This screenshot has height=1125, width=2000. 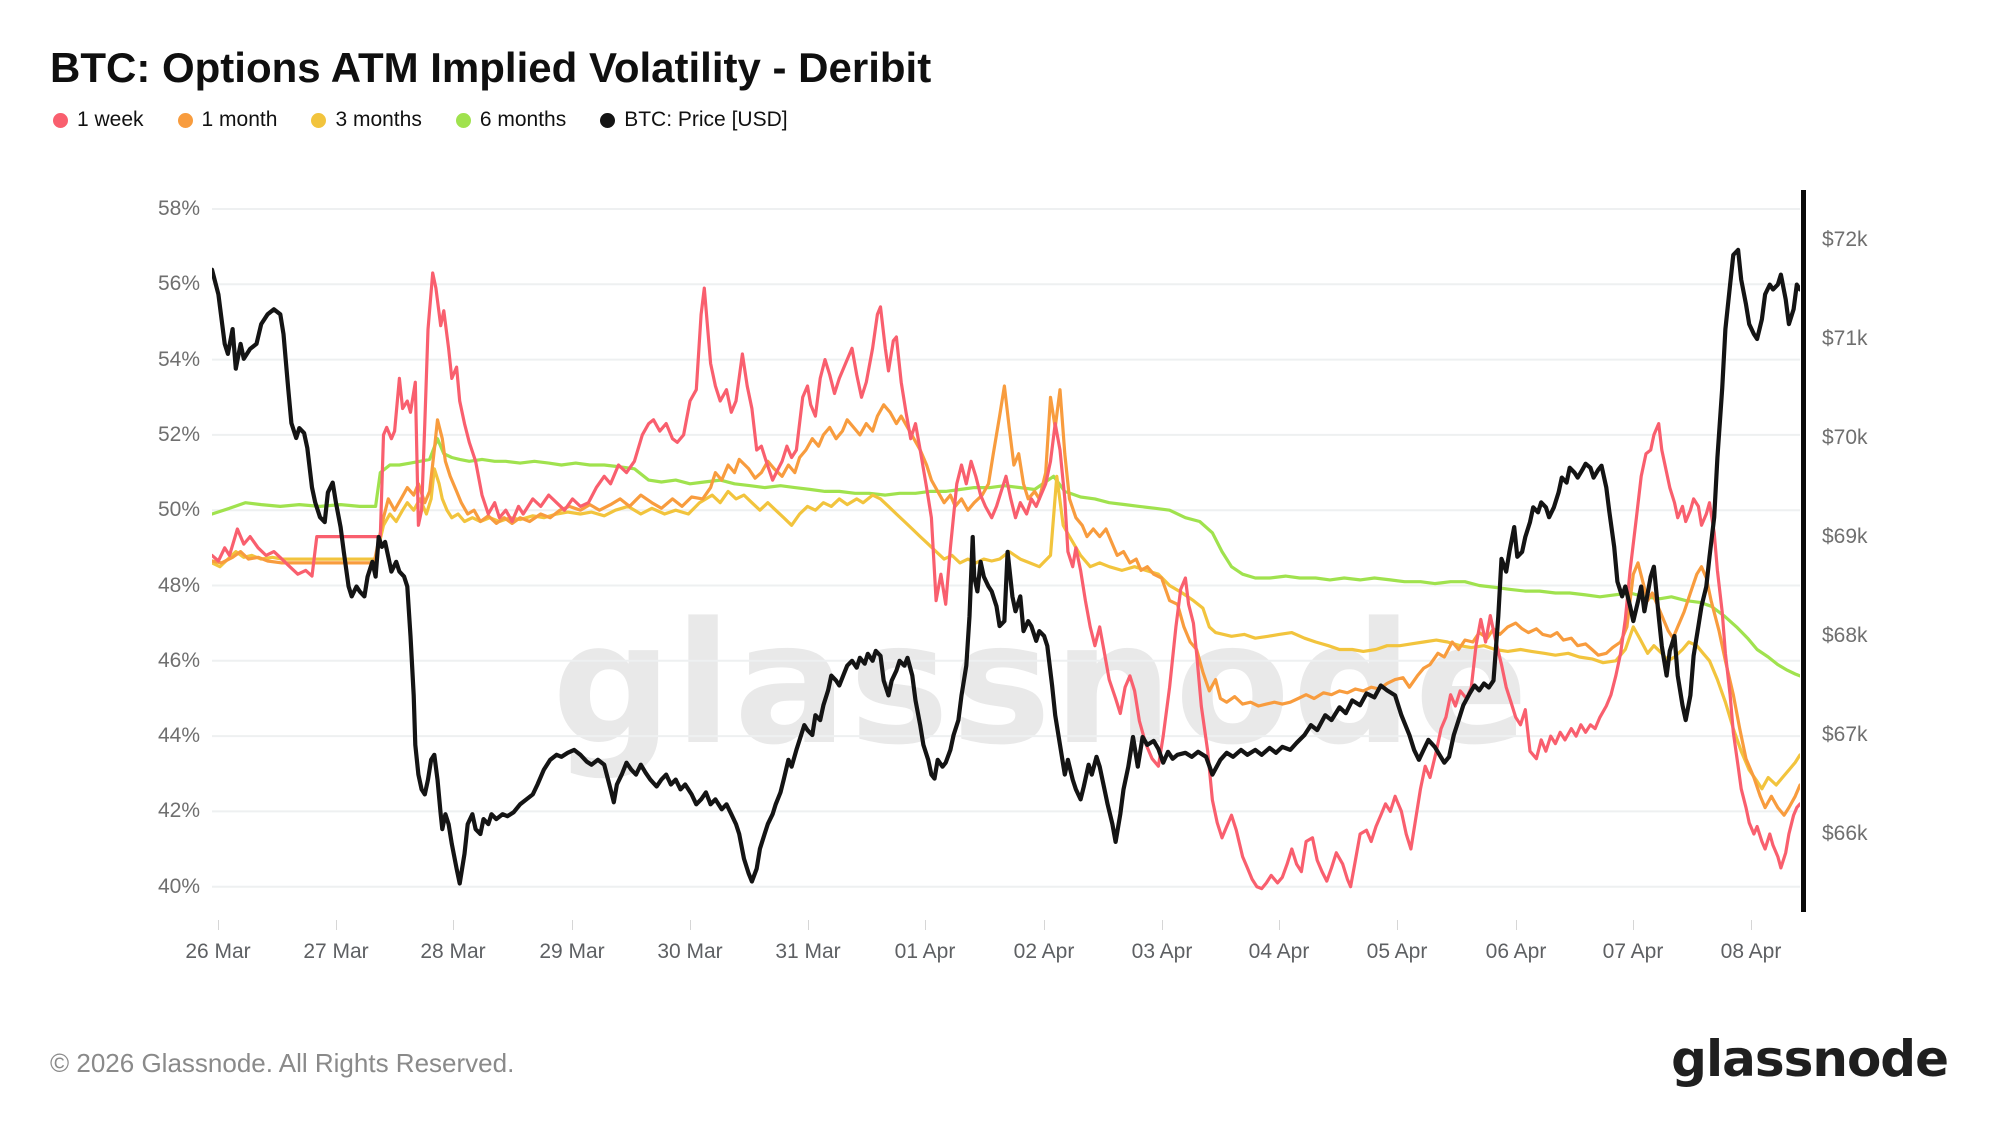 What do you see at coordinates (178, 510) in the screenshot?
I see `left-axis-tick-label: 50%` at bounding box center [178, 510].